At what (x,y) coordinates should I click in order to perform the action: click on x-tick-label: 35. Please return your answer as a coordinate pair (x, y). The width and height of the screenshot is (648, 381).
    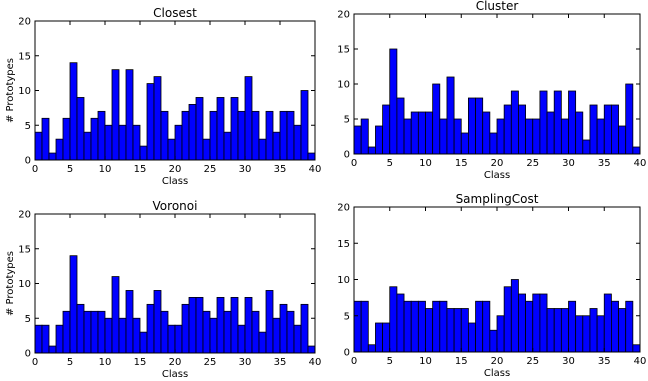
    Looking at the image, I should click on (604, 361).